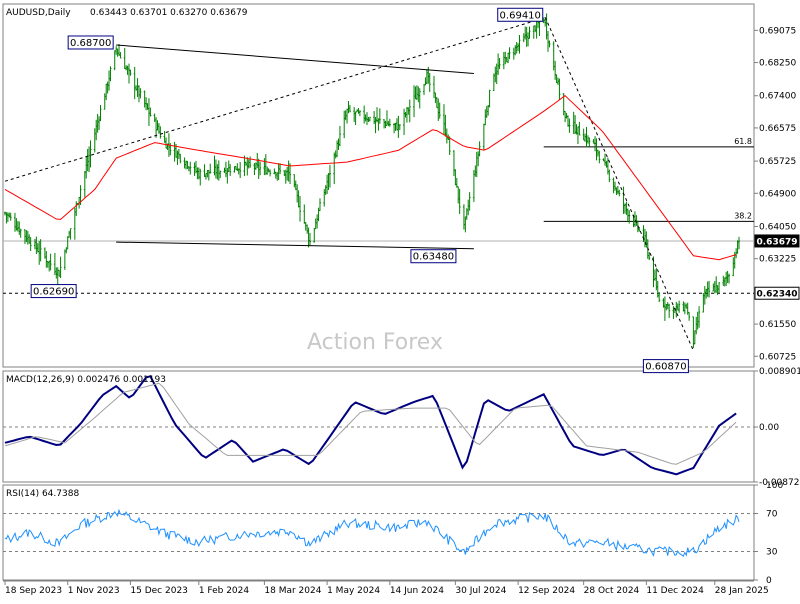 Image resolution: width=800 pixels, height=604 pixels. I want to click on watermark-text: Action Forex, so click(375, 342).